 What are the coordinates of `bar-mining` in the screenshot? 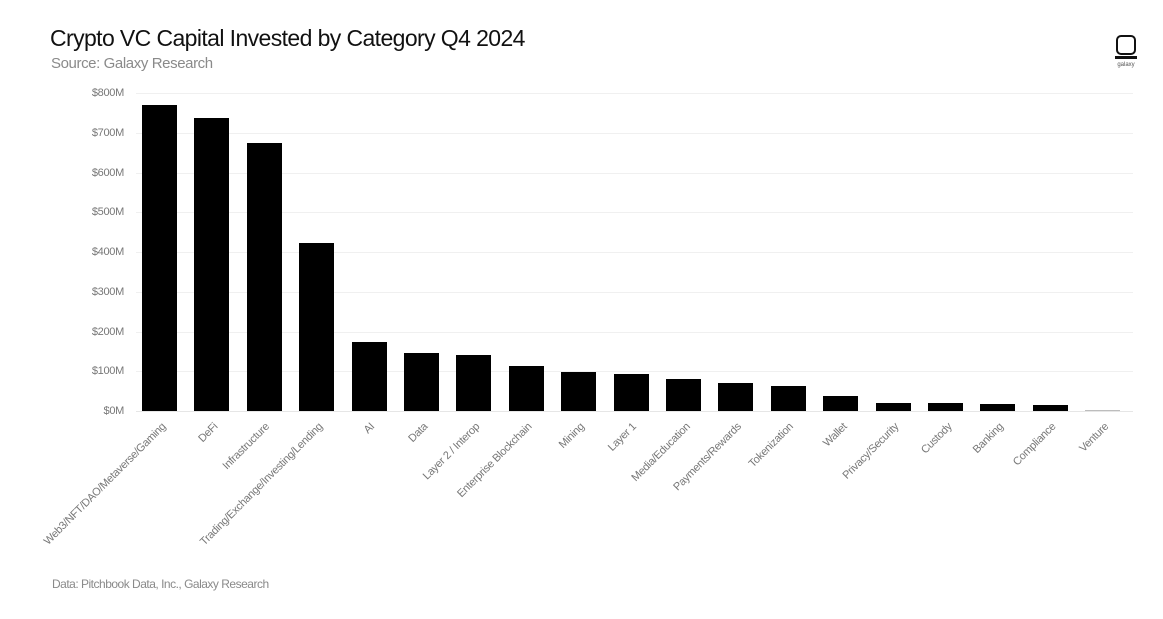 It's located at (579, 391).